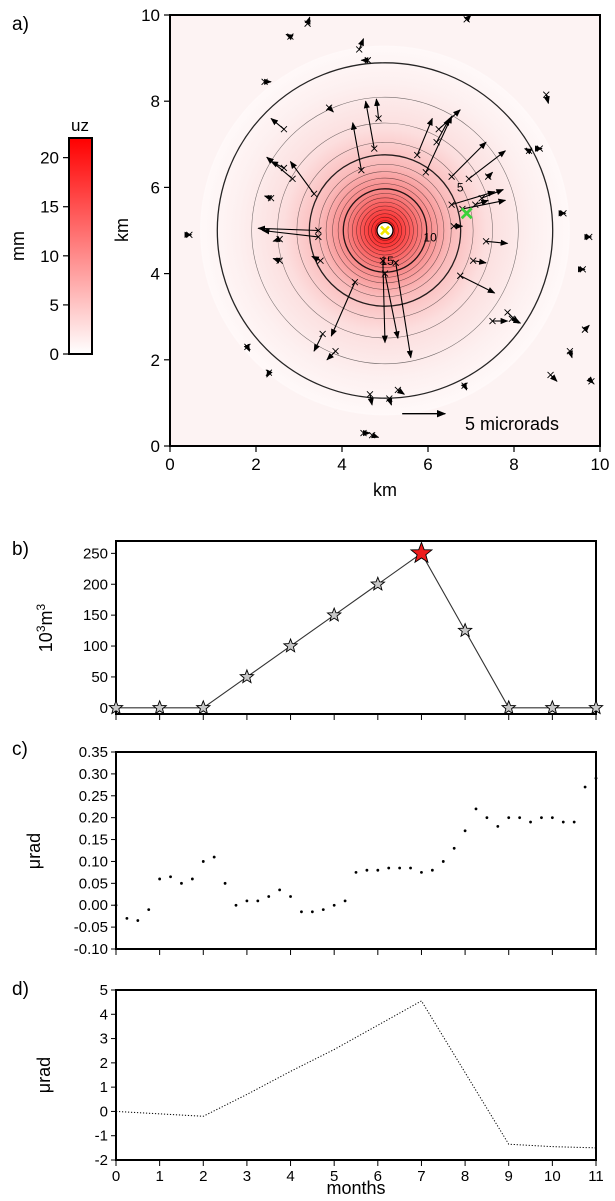 The height and width of the screenshot is (1201, 615). I want to click on colorbar: uz mm 0 5 10 15 20, so click(50, 240).